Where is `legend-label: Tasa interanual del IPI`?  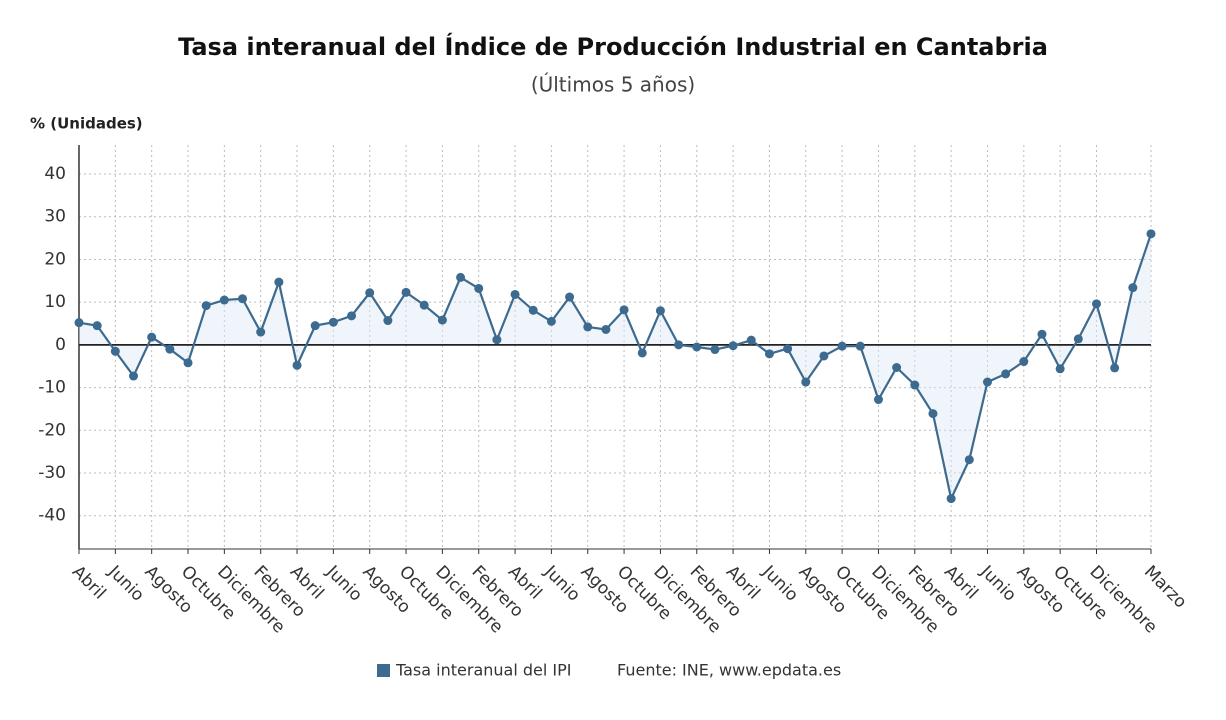
legend-label: Tasa interanual del IPI is located at coordinates (483, 670).